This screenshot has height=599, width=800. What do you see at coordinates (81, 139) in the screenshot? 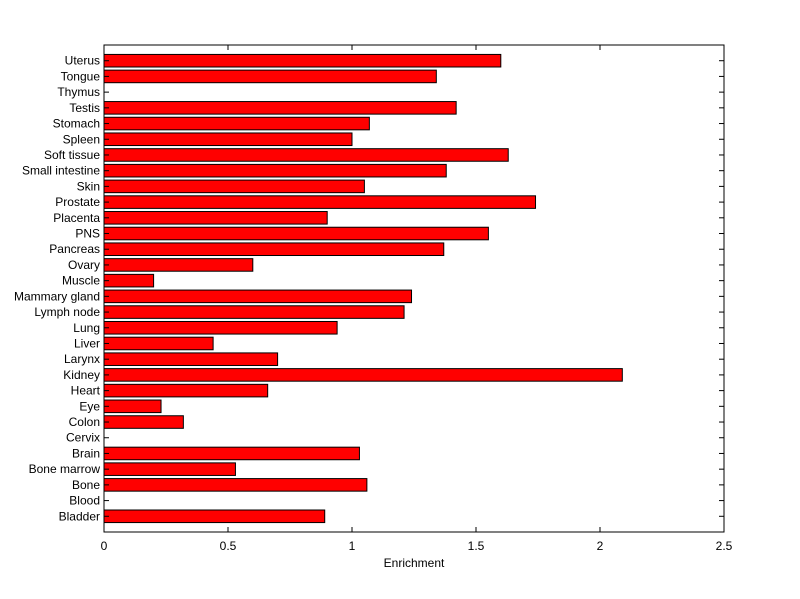
I see `y-tick-label: Spleen` at bounding box center [81, 139].